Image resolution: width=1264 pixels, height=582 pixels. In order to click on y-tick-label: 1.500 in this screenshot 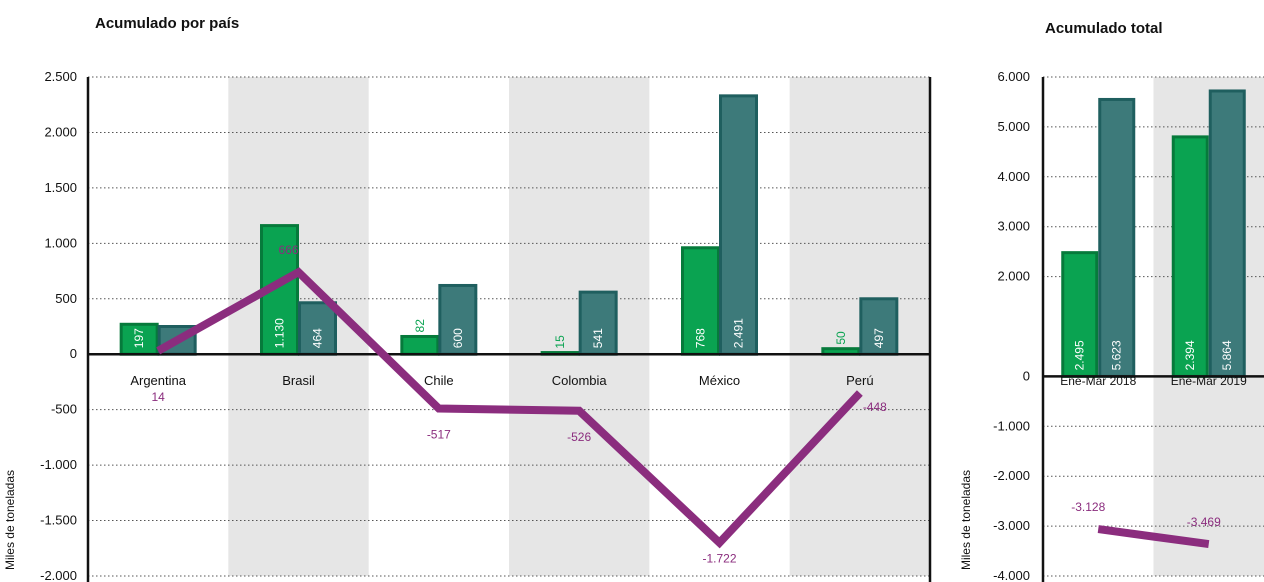, I will do `click(60, 187)`.